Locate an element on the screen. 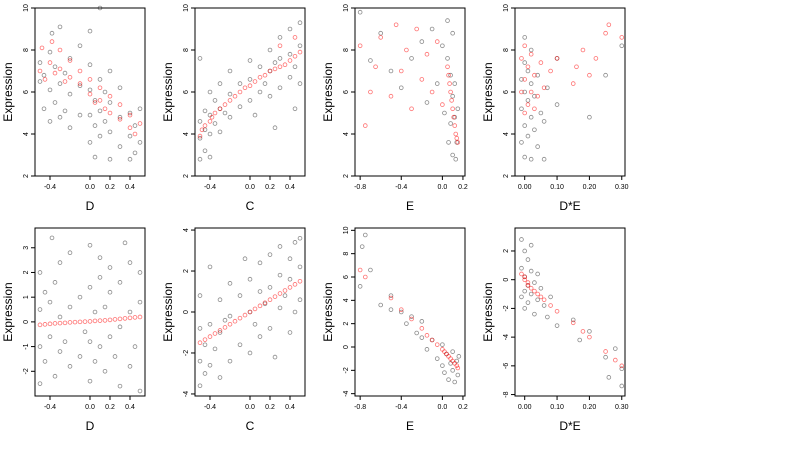  x-axis-label: D*E is located at coordinates (569, 206).